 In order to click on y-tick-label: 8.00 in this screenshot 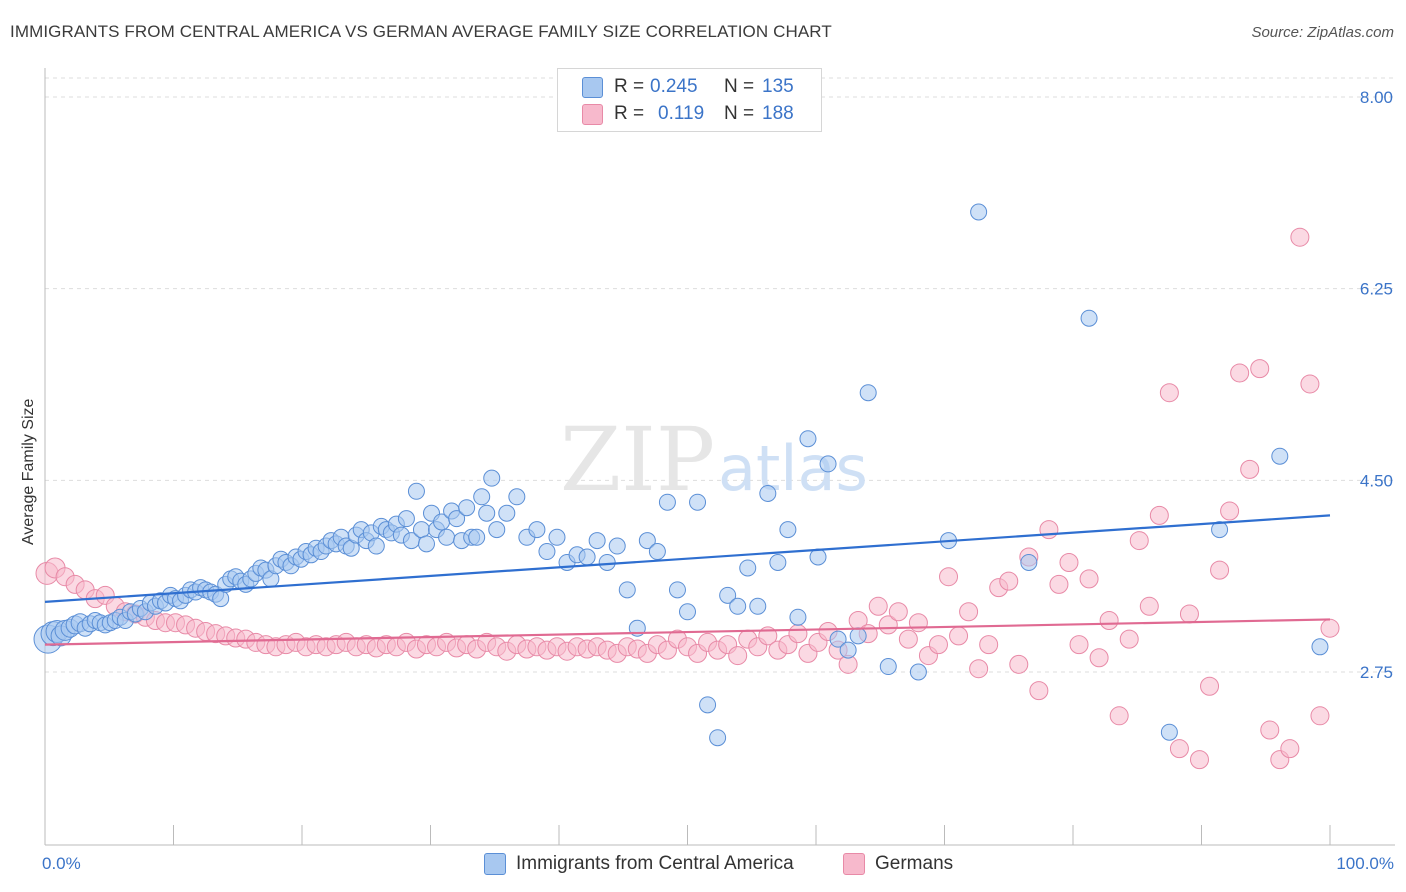, I will do `click(1376, 97)`.